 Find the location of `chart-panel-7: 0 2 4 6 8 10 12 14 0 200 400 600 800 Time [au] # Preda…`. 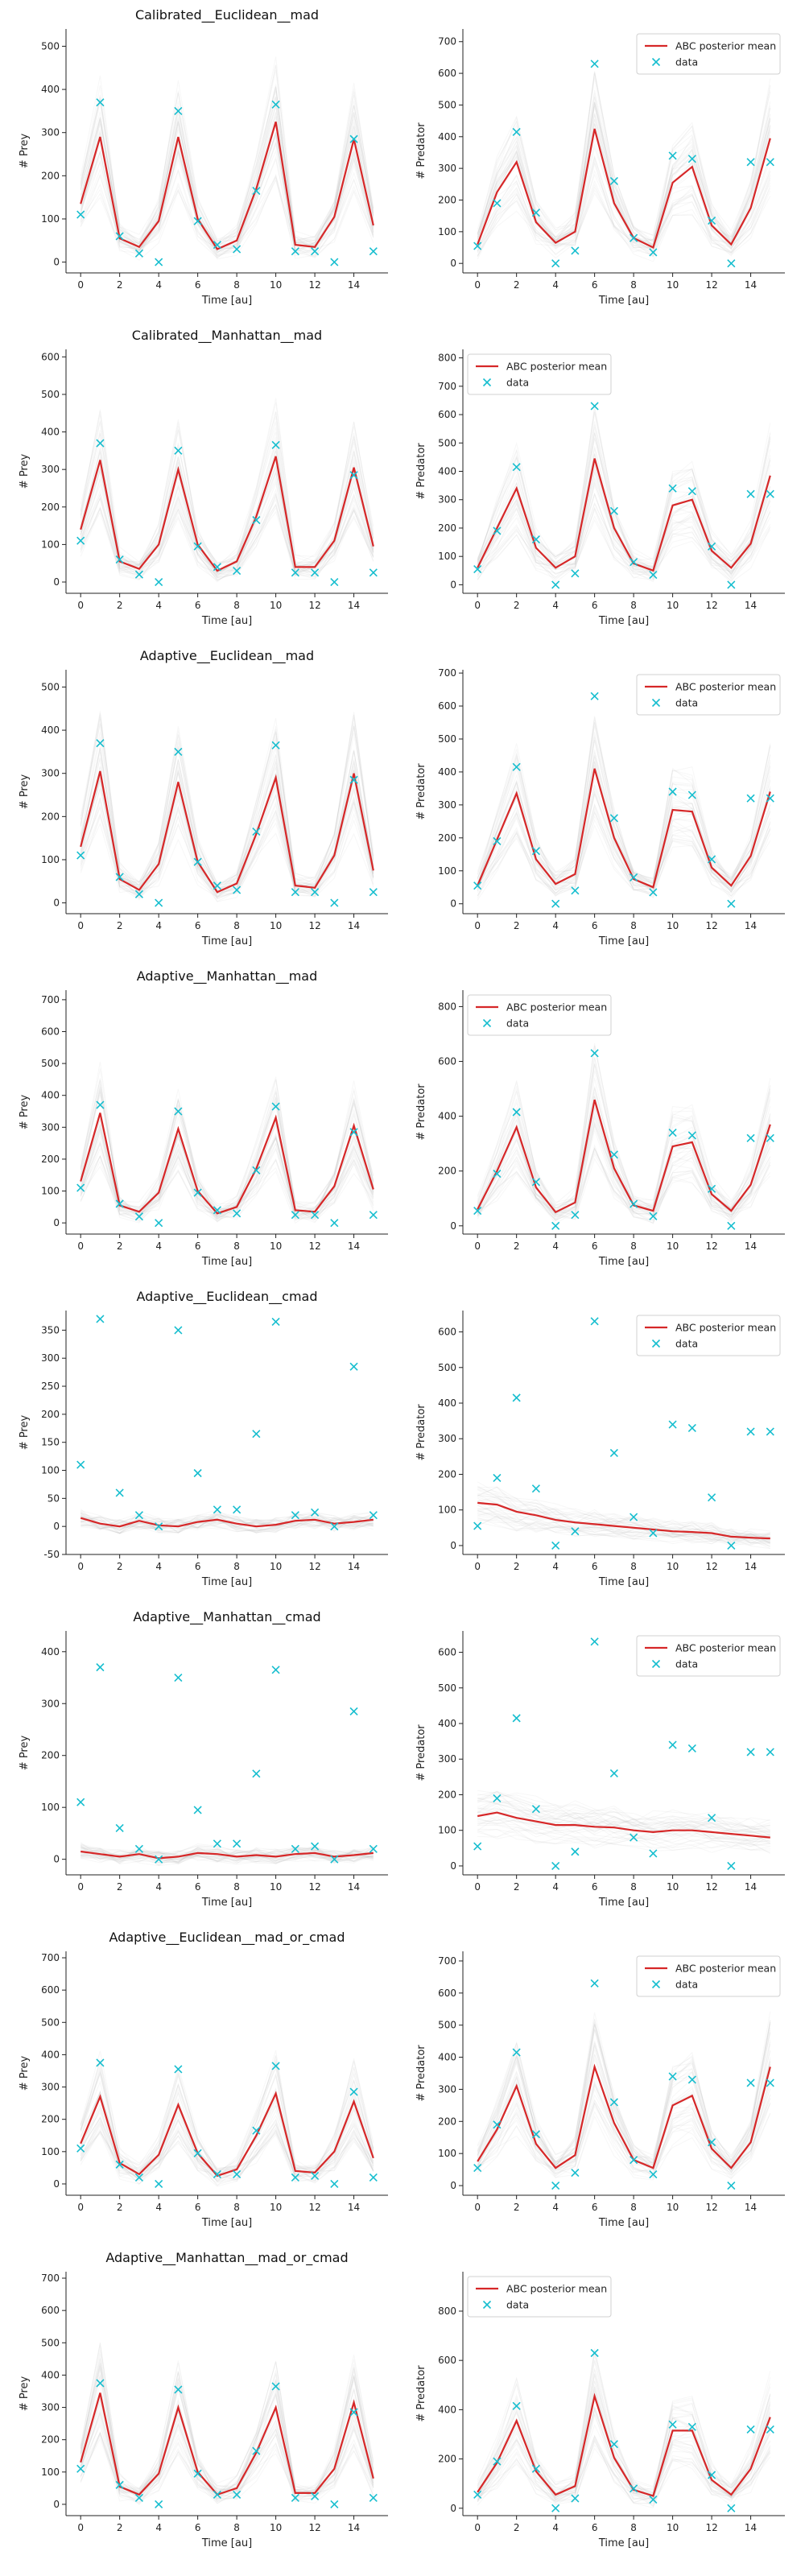

chart-panel-7: 0 2 4 6 8 10 12 14 0 200 400 600 800 Time [au] # Preda… is located at coordinates (600, 1129).